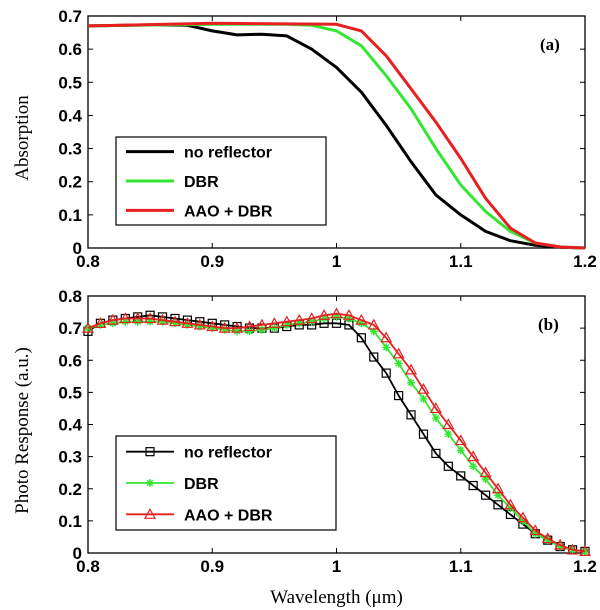 This screenshot has height=610, width=600. Describe the element at coordinates (150, 452) in the screenshot. I see `legend-marker` at that location.